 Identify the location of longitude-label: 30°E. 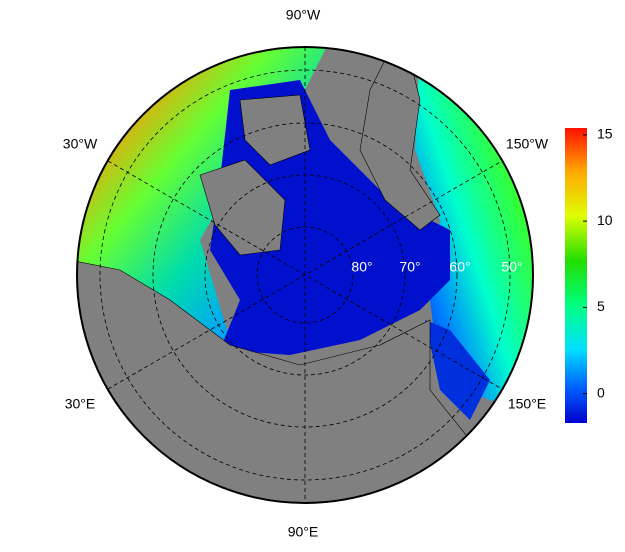
(80, 404).